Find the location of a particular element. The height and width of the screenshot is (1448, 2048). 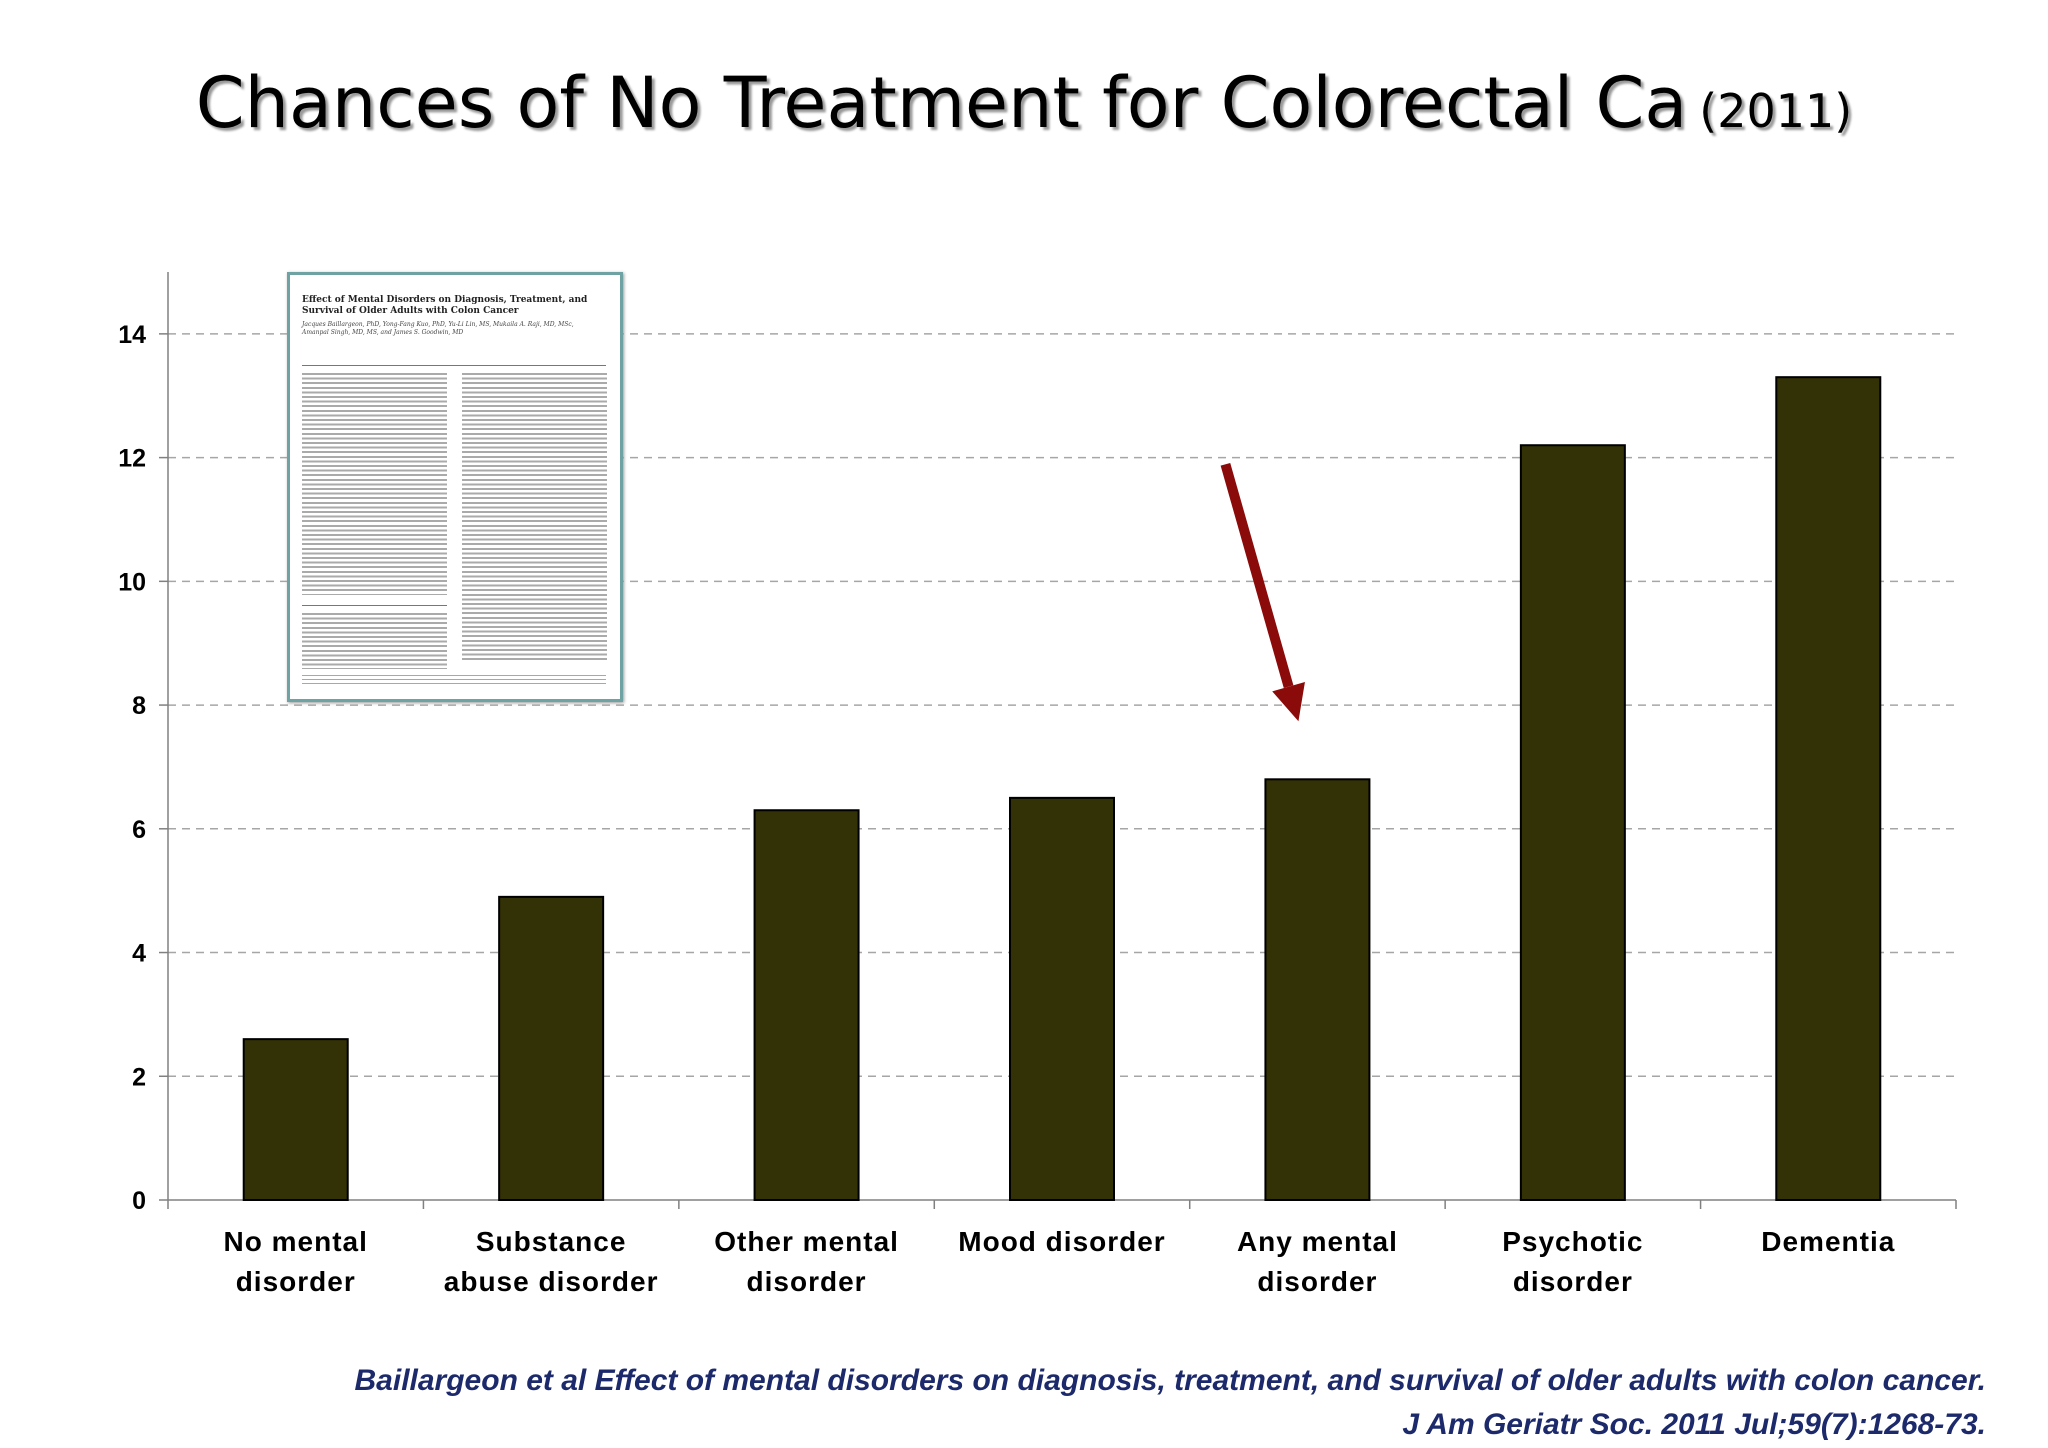

y-tick-label: 6 is located at coordinates (139, 830).